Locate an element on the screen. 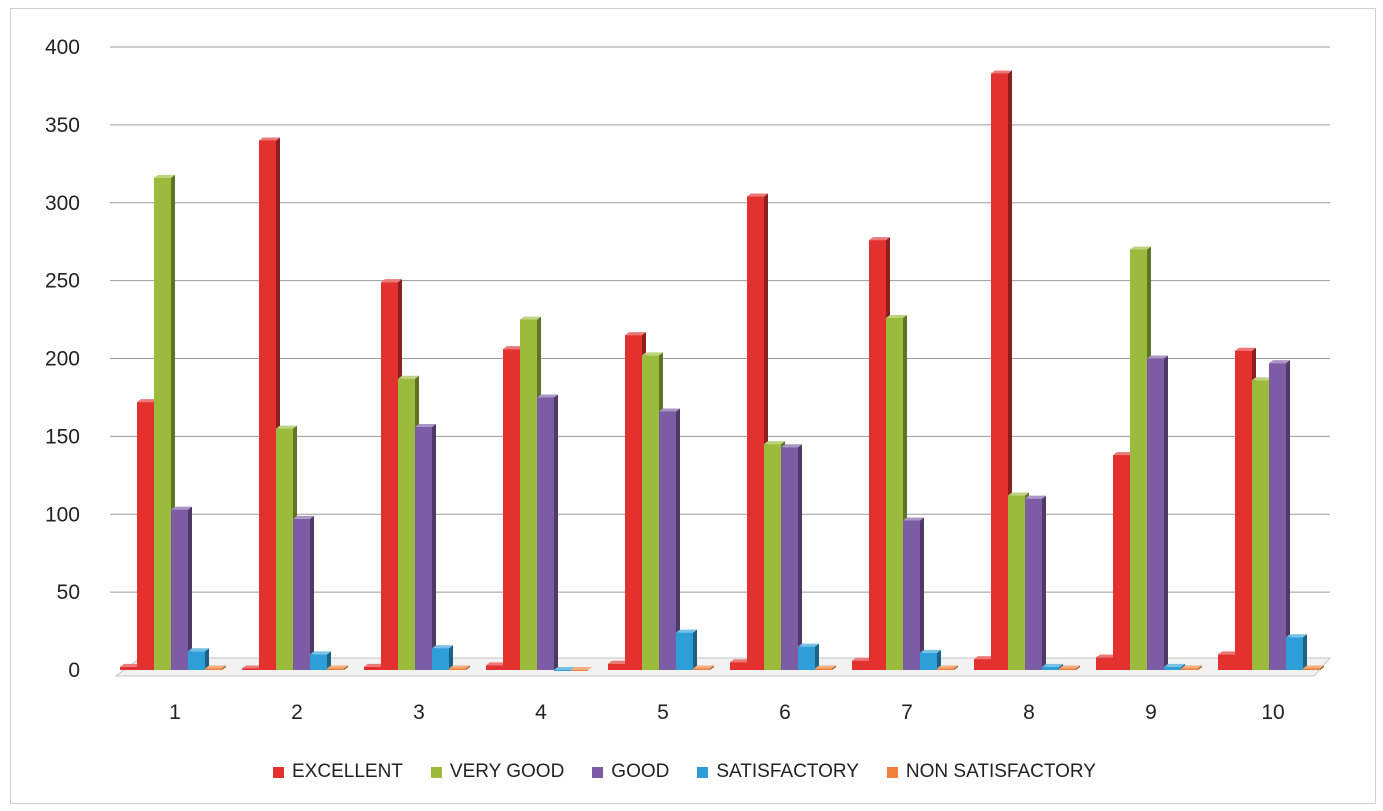 The width and height of the screenshot is (1383, 811). y-tick-label: 50 is located at coordinates (68, 592).